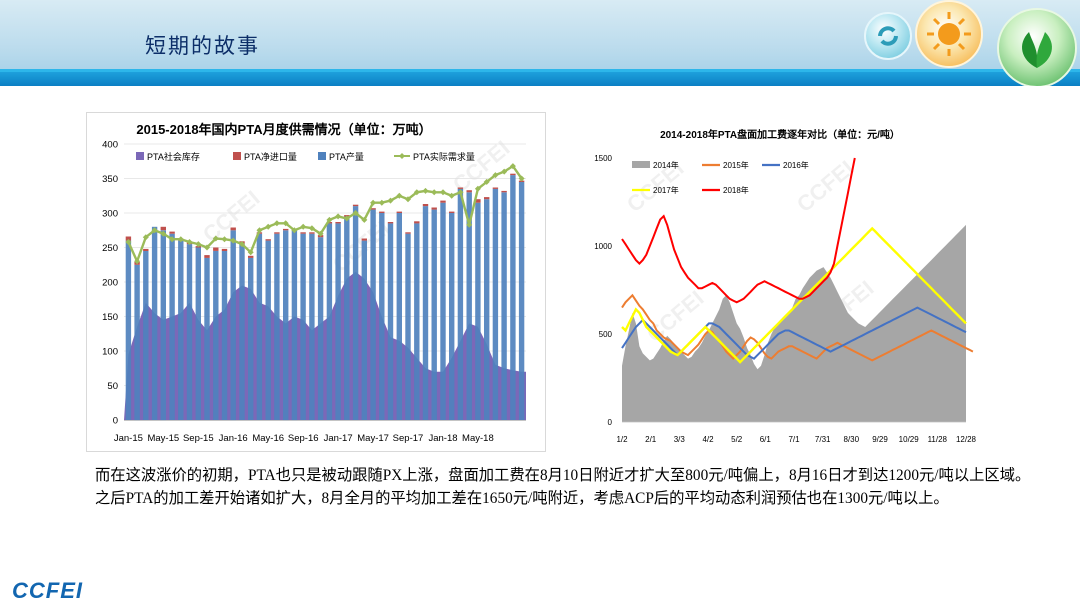  I want to click on demand-line, so click(325, 214).